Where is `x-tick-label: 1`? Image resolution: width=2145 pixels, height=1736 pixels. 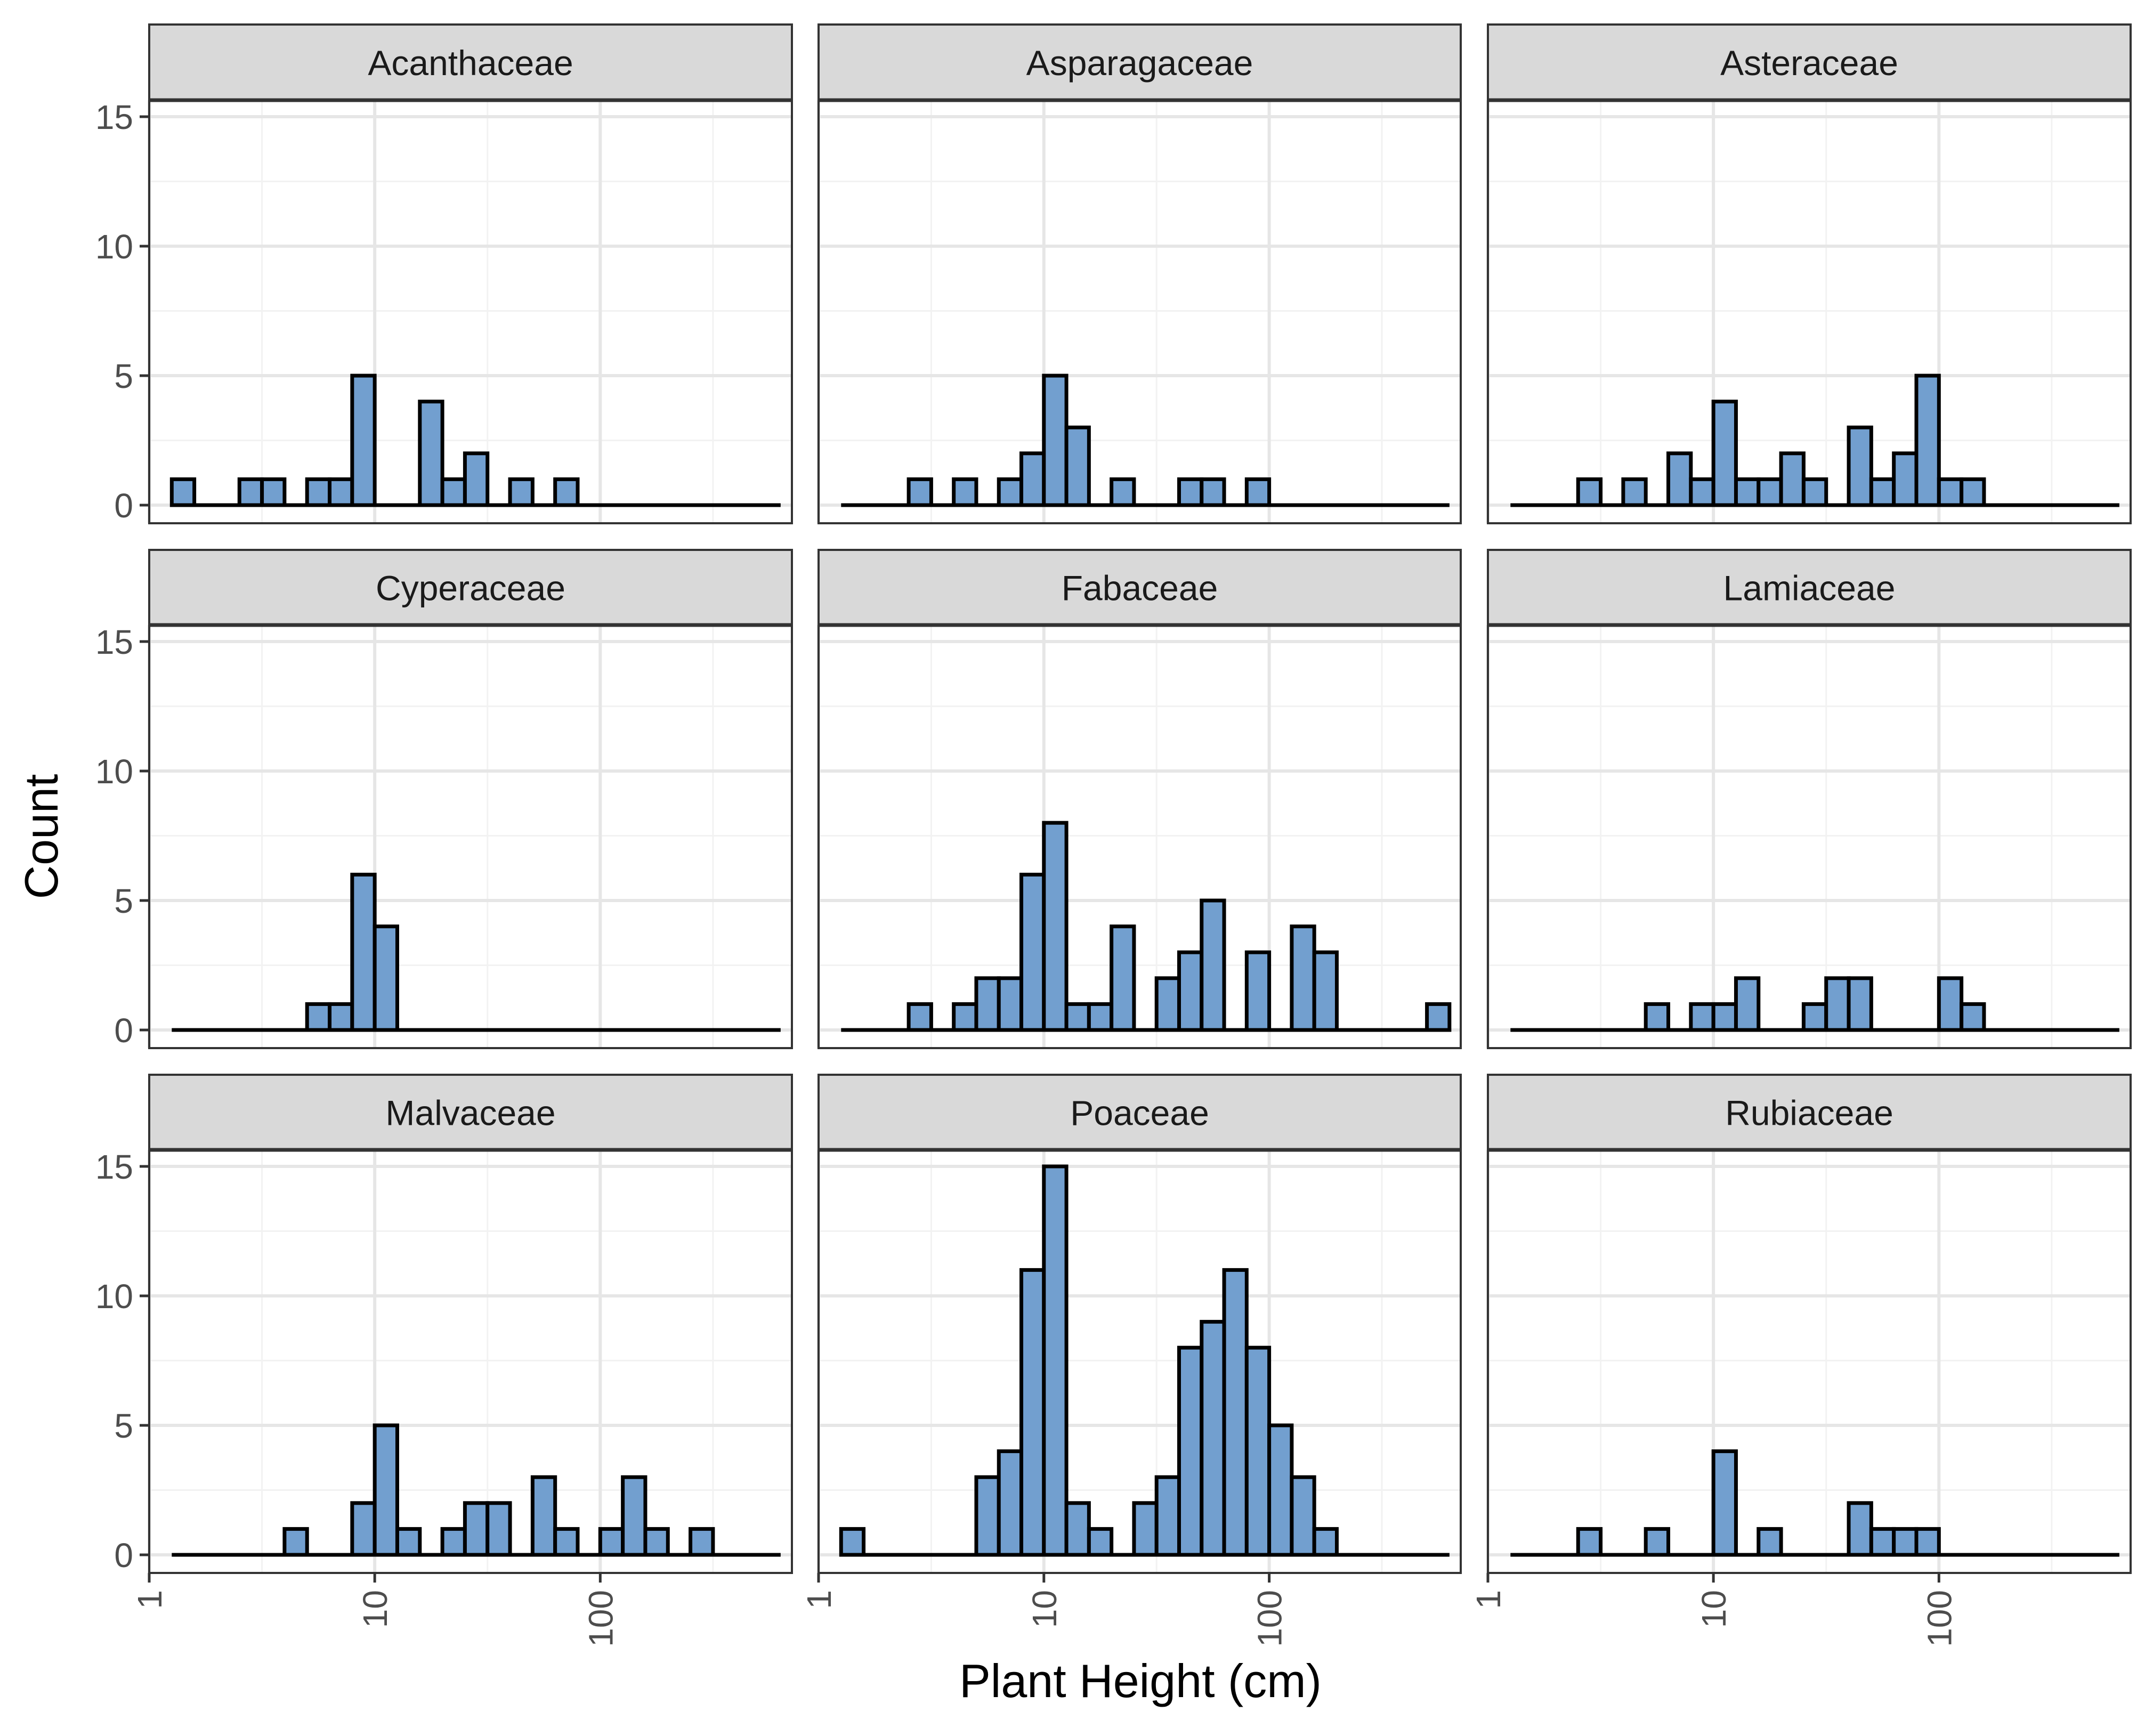
x-tick-label: 1 is located at coordinates (1488, 1599).